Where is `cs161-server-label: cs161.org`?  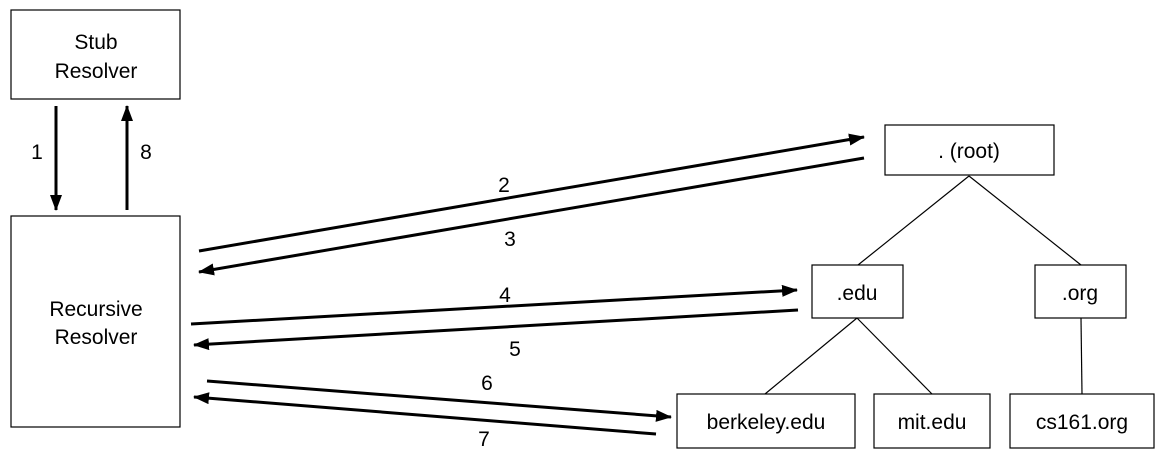 cs161-server-label: cs161.org is located at coordinates (1082, 422).